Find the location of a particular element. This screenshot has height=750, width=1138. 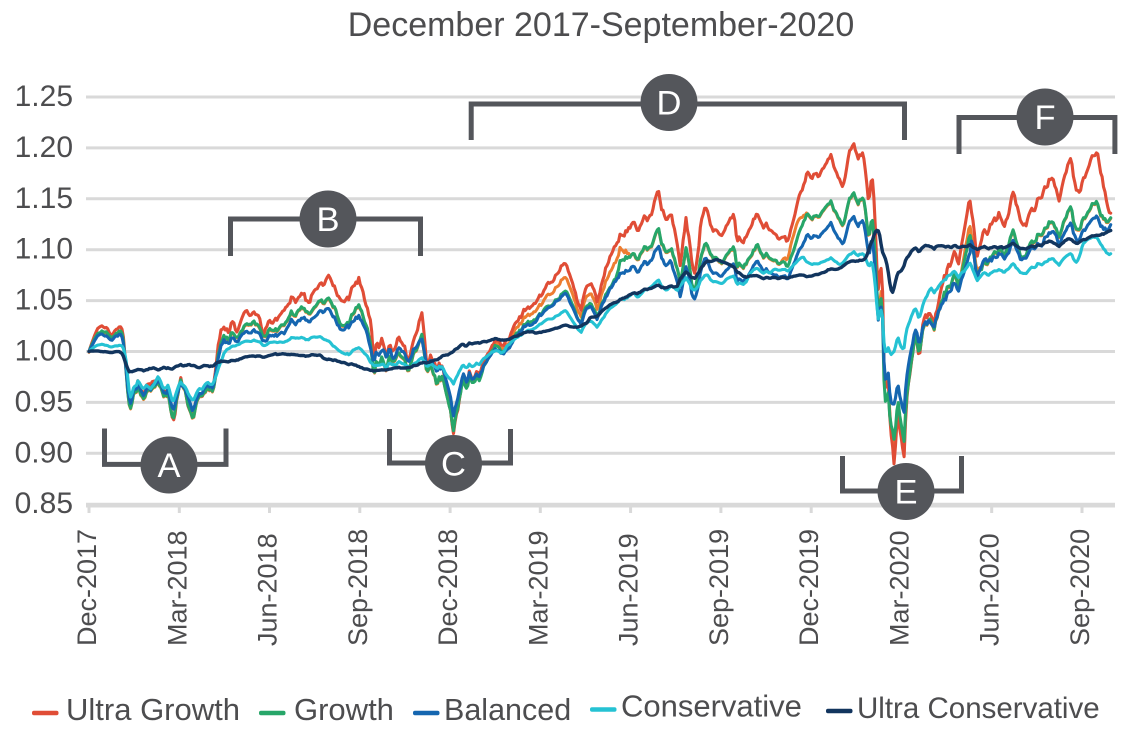

svg-text: Jun-2019 is located at coordinates (629, 589).